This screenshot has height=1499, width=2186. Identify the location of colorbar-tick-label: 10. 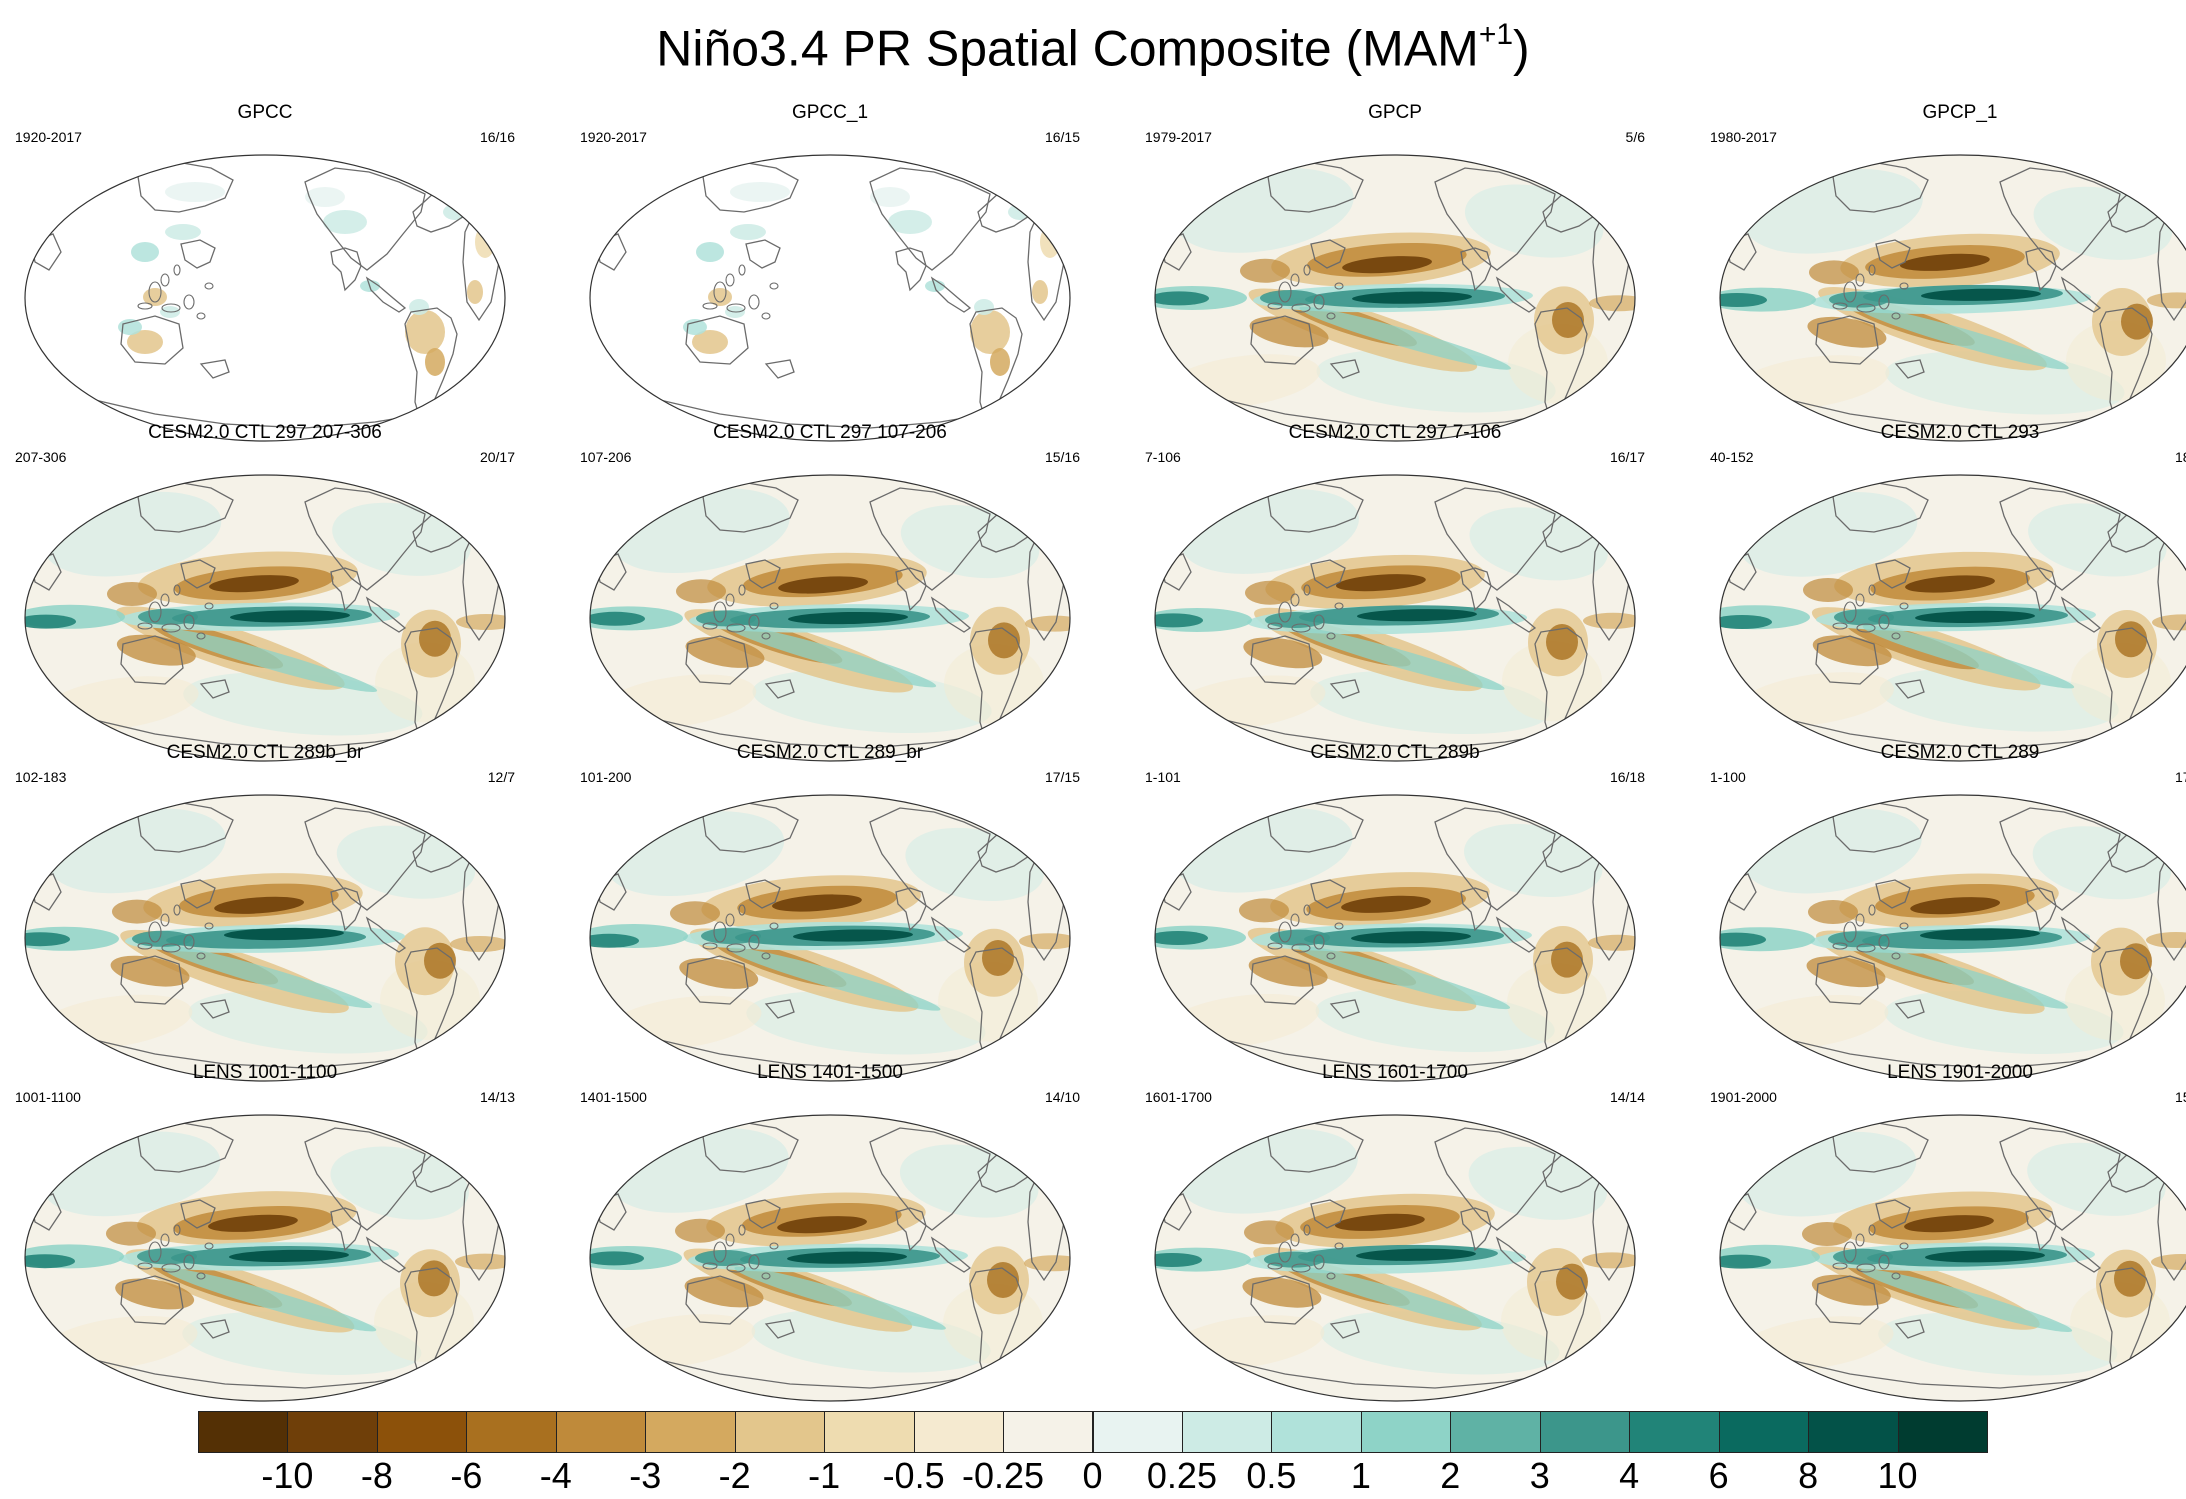
(1897, 1475).